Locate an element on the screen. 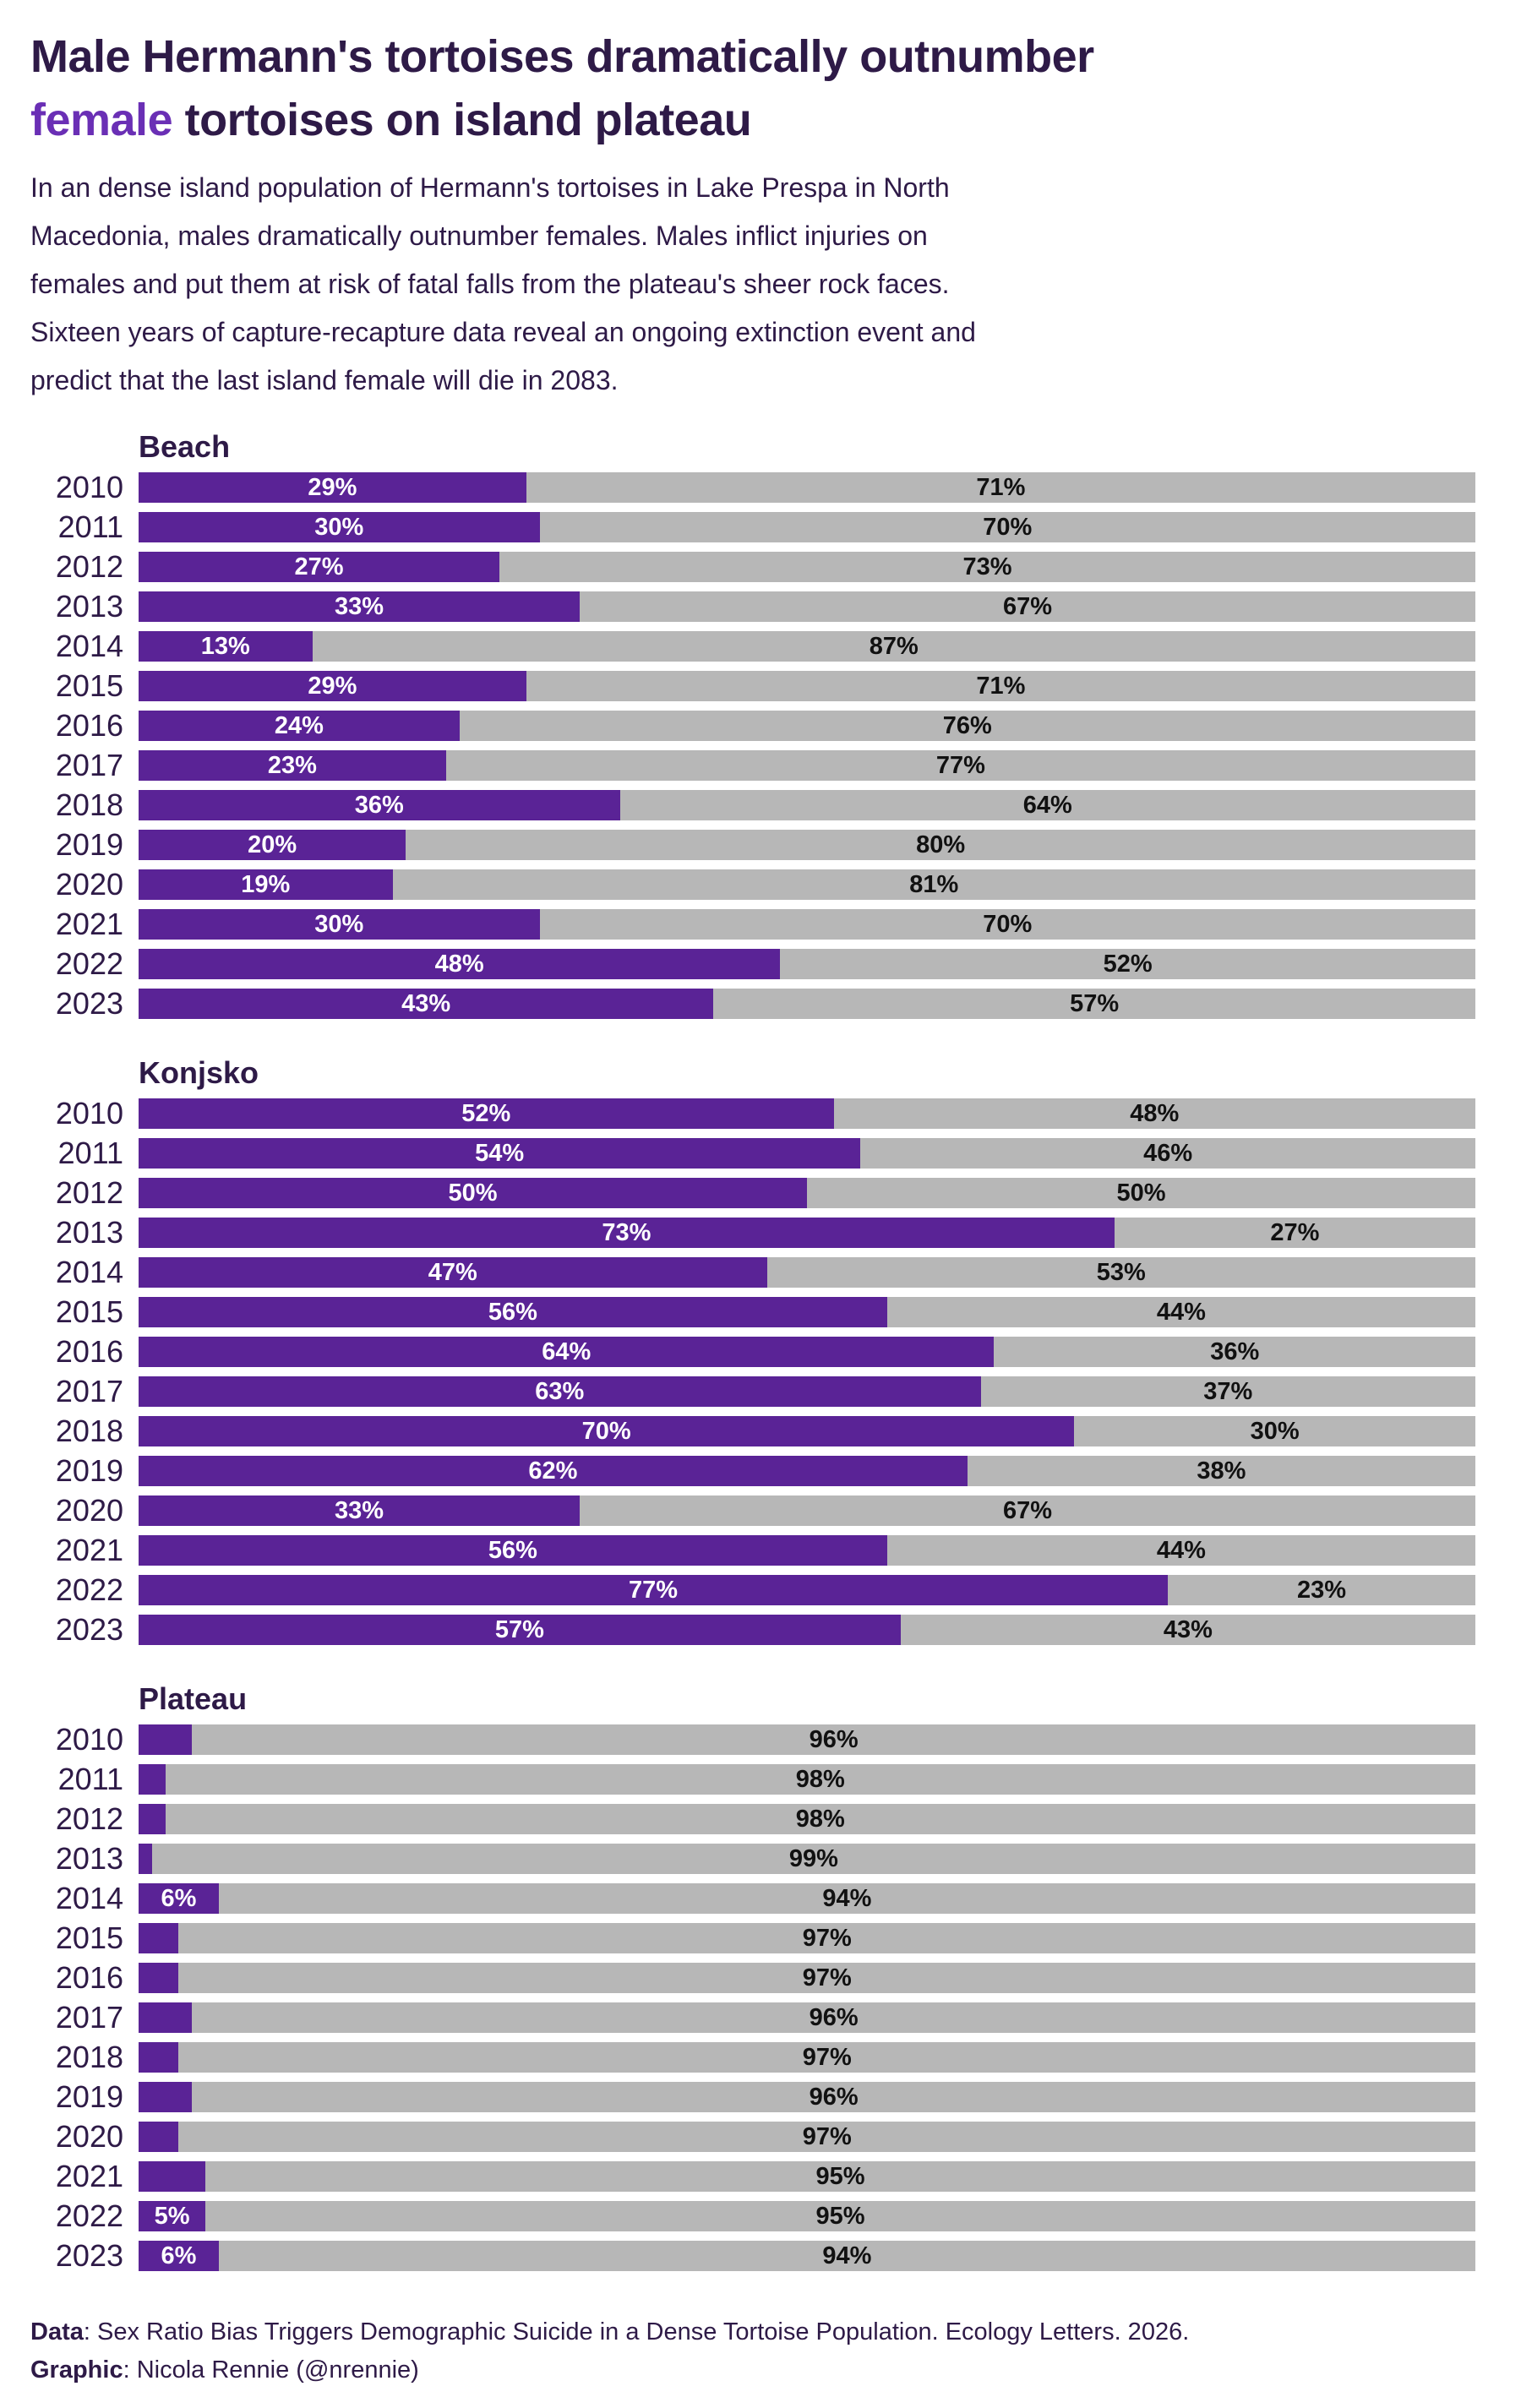  sex-ratio-bar: 50% 50% is located at coordinates (807, 1193).